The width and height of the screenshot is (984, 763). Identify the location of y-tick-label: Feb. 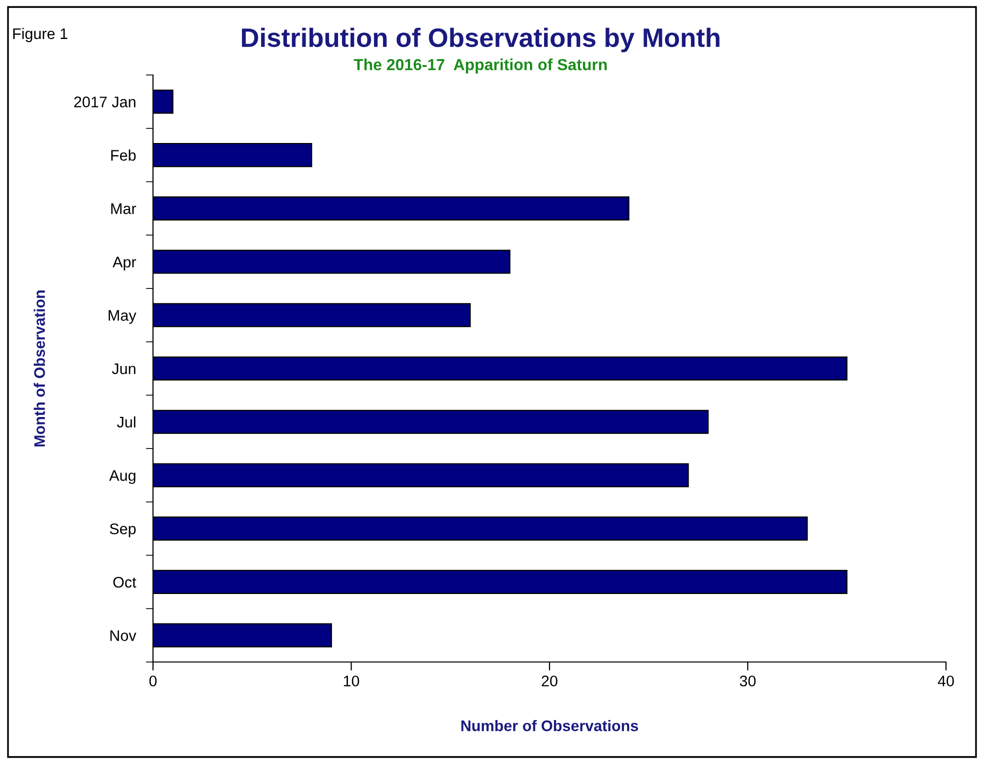
(123, 155).